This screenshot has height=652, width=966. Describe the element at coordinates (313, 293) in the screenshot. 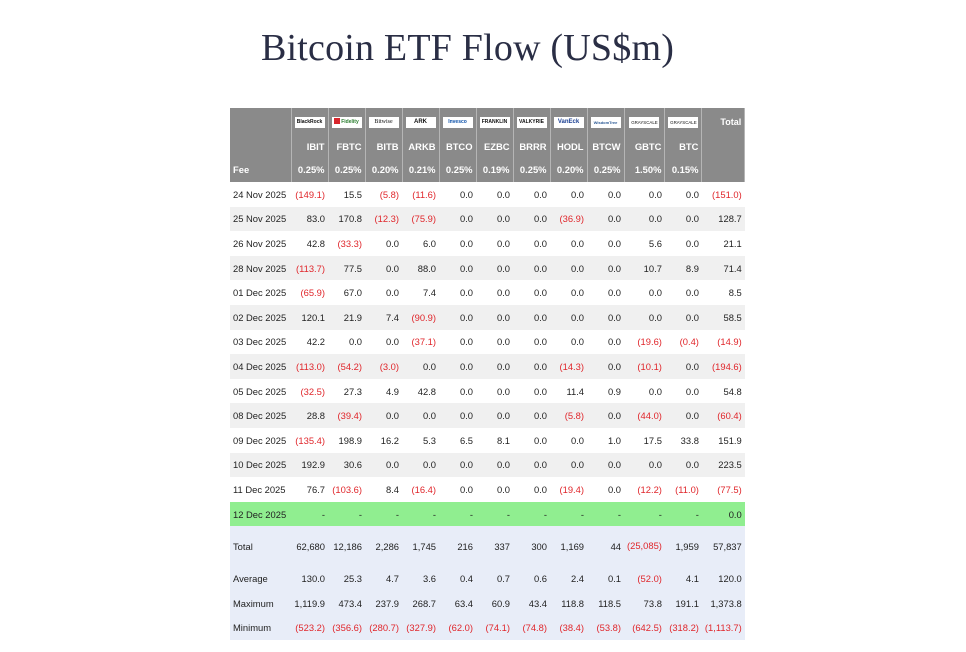

I see `flow-value: (65.9)` at that location.